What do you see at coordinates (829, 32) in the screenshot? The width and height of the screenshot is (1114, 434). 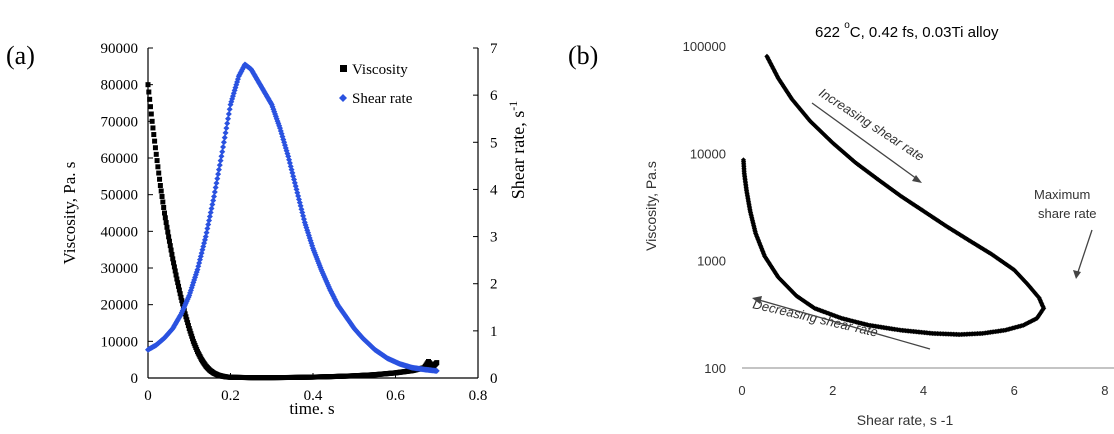 I see `panel-b-title-main: 622` at bounding box center [829, 32].